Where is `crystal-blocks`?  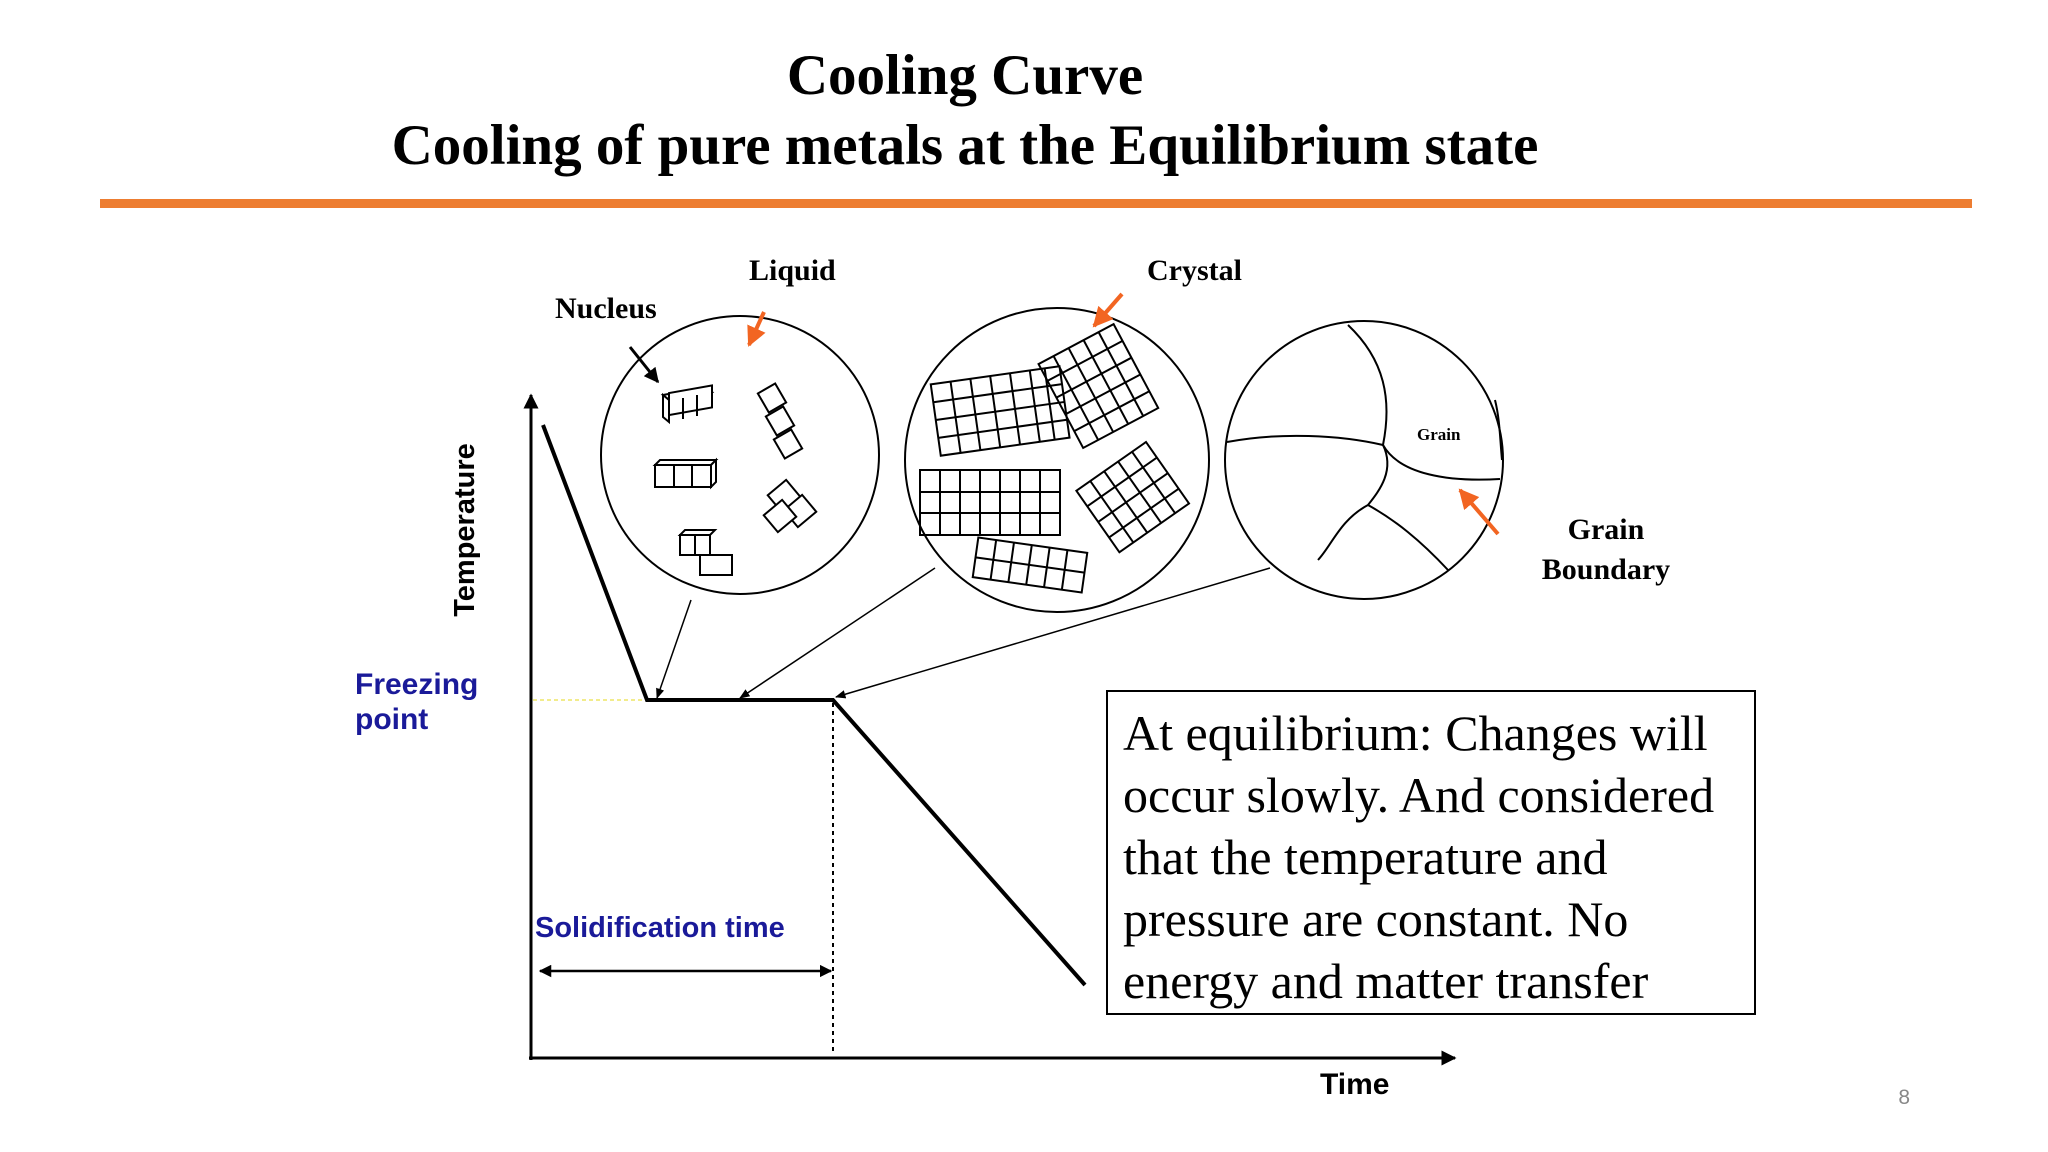
crystal-blocks is located at coordinates (1055, 458).